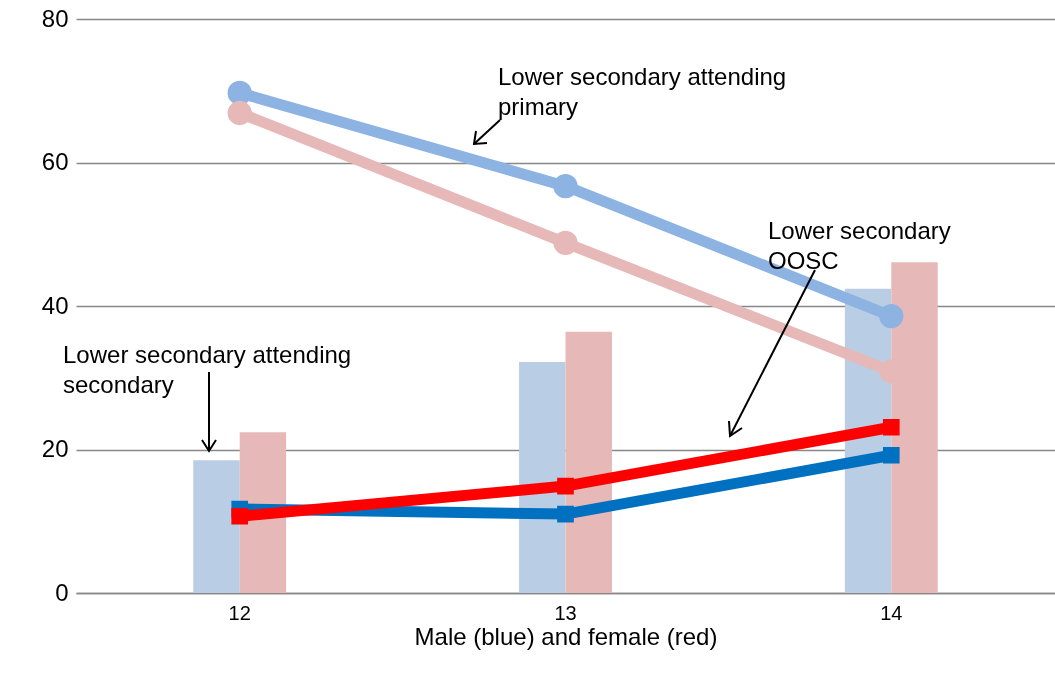 This screenshot has width=1055, height=673. What do you see at coordinates (62, 592) in the screenshot?
I see `y-tick-label: 0` at bounding box center [62, 592].